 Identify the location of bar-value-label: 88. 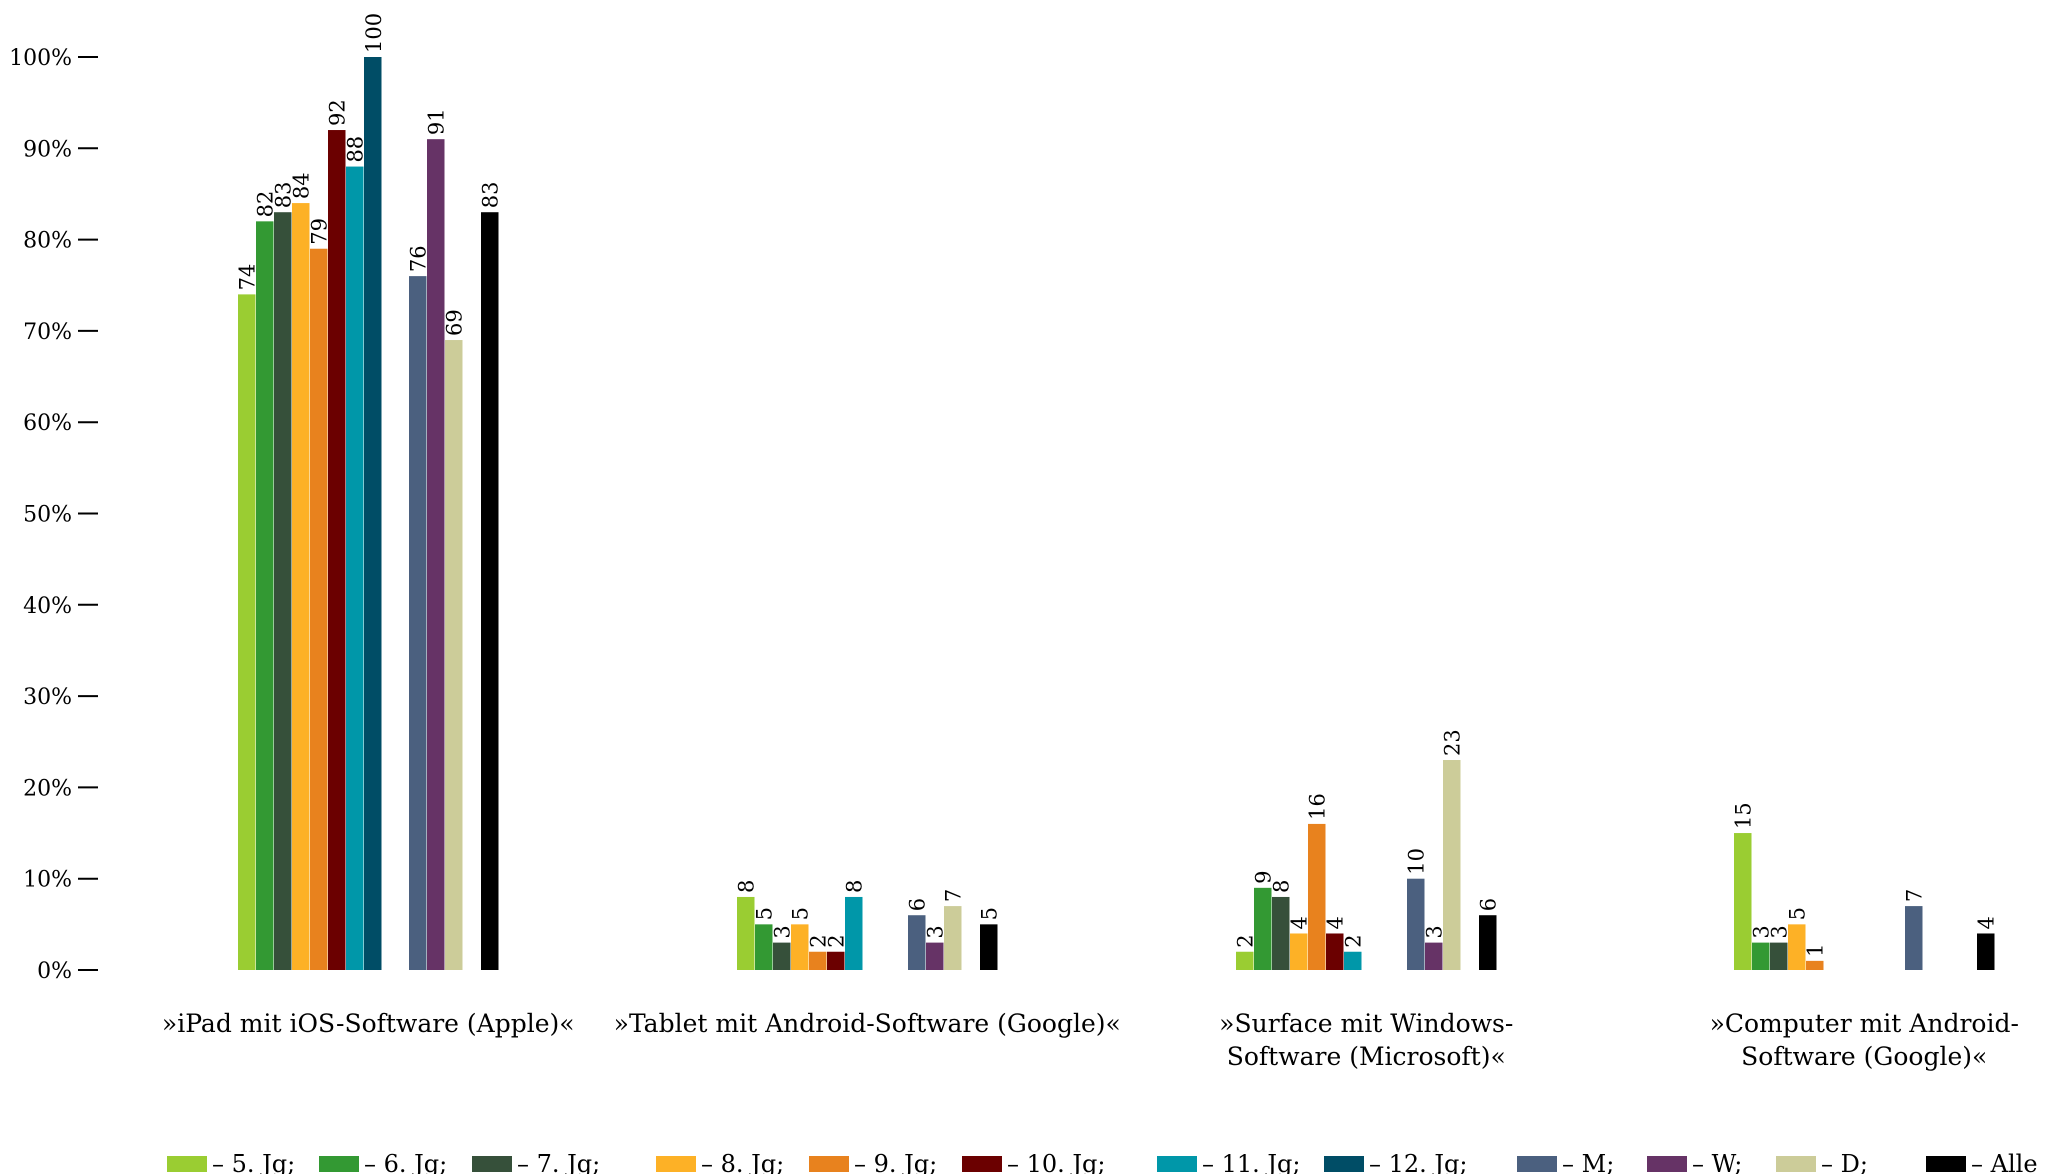
(356, 149).